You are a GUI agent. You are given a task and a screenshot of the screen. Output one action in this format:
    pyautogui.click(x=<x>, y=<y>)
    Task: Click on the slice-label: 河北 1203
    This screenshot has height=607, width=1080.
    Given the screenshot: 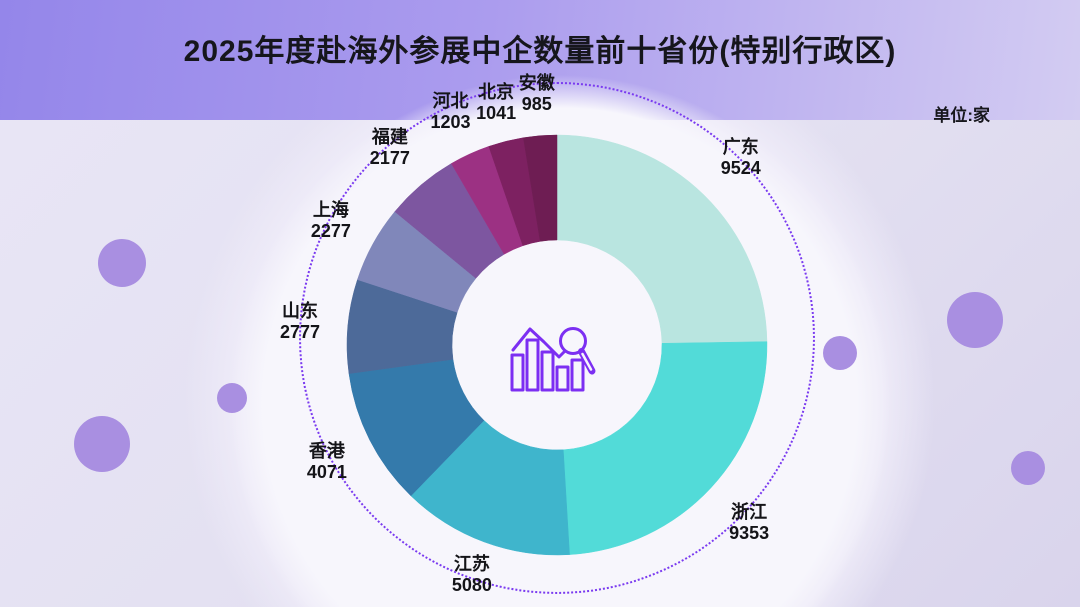 What is the action you would take?
    pyautogui.click(x=450, y=112)
    